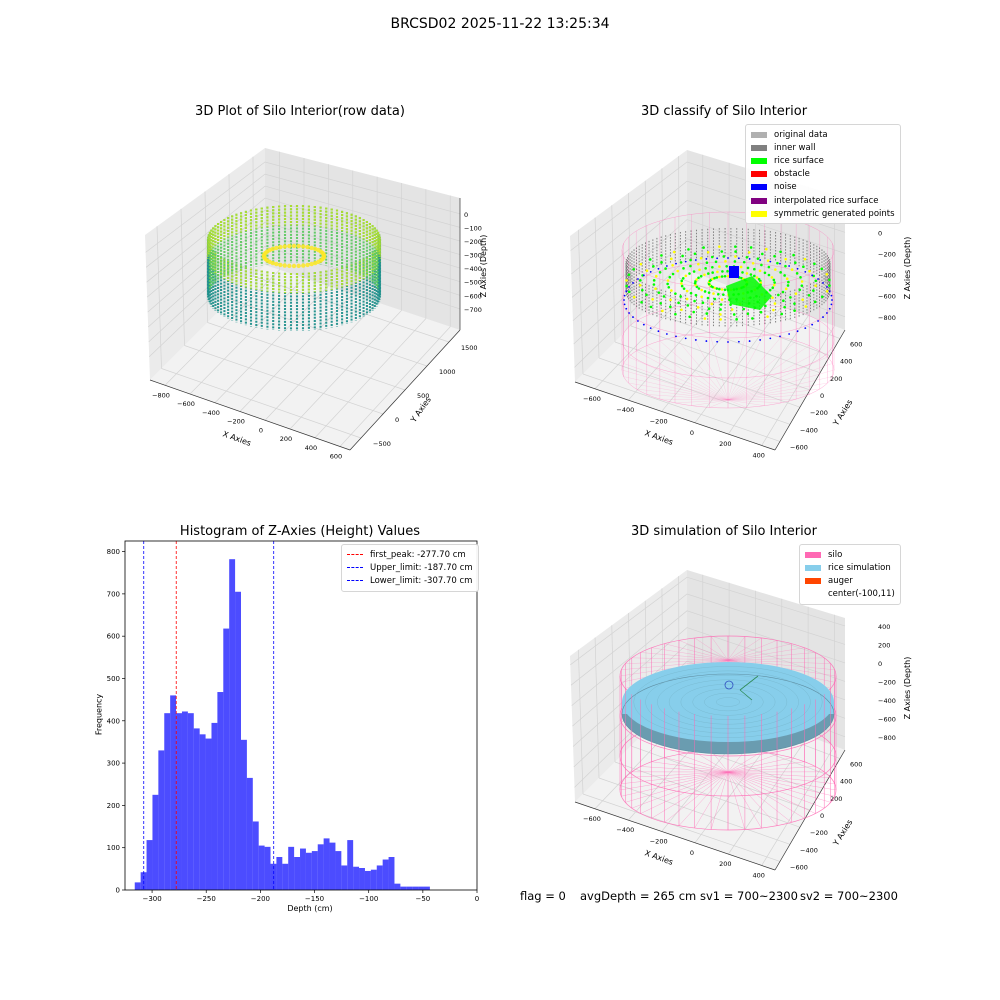  What do you see at coordinates (801, 134) in the screenshot?
I see `legend-label: original data` at bounding box center [801, 134].